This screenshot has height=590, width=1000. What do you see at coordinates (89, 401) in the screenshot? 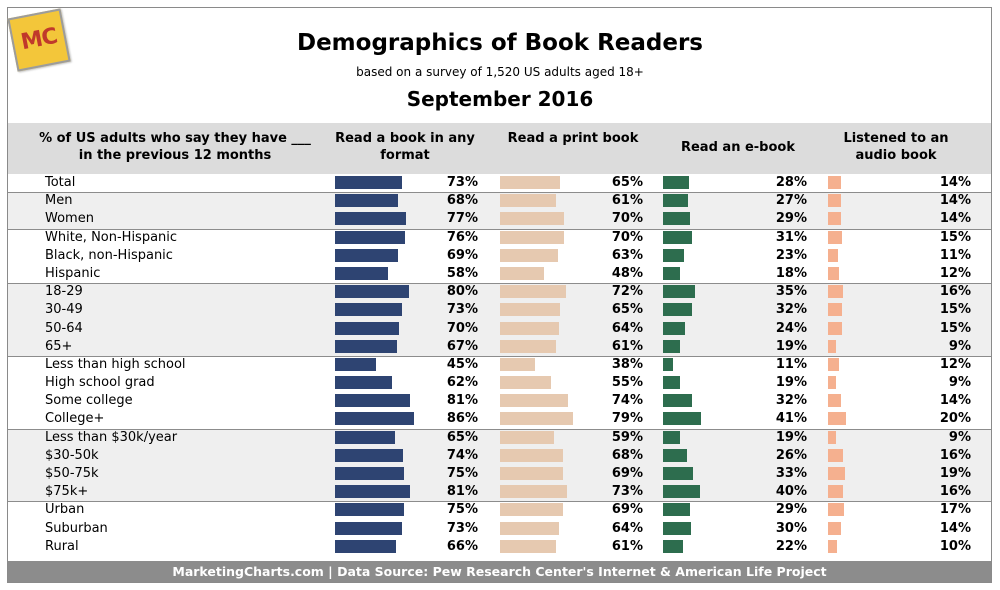
I see `row-label: Some college` at bounding box center [89, 401].